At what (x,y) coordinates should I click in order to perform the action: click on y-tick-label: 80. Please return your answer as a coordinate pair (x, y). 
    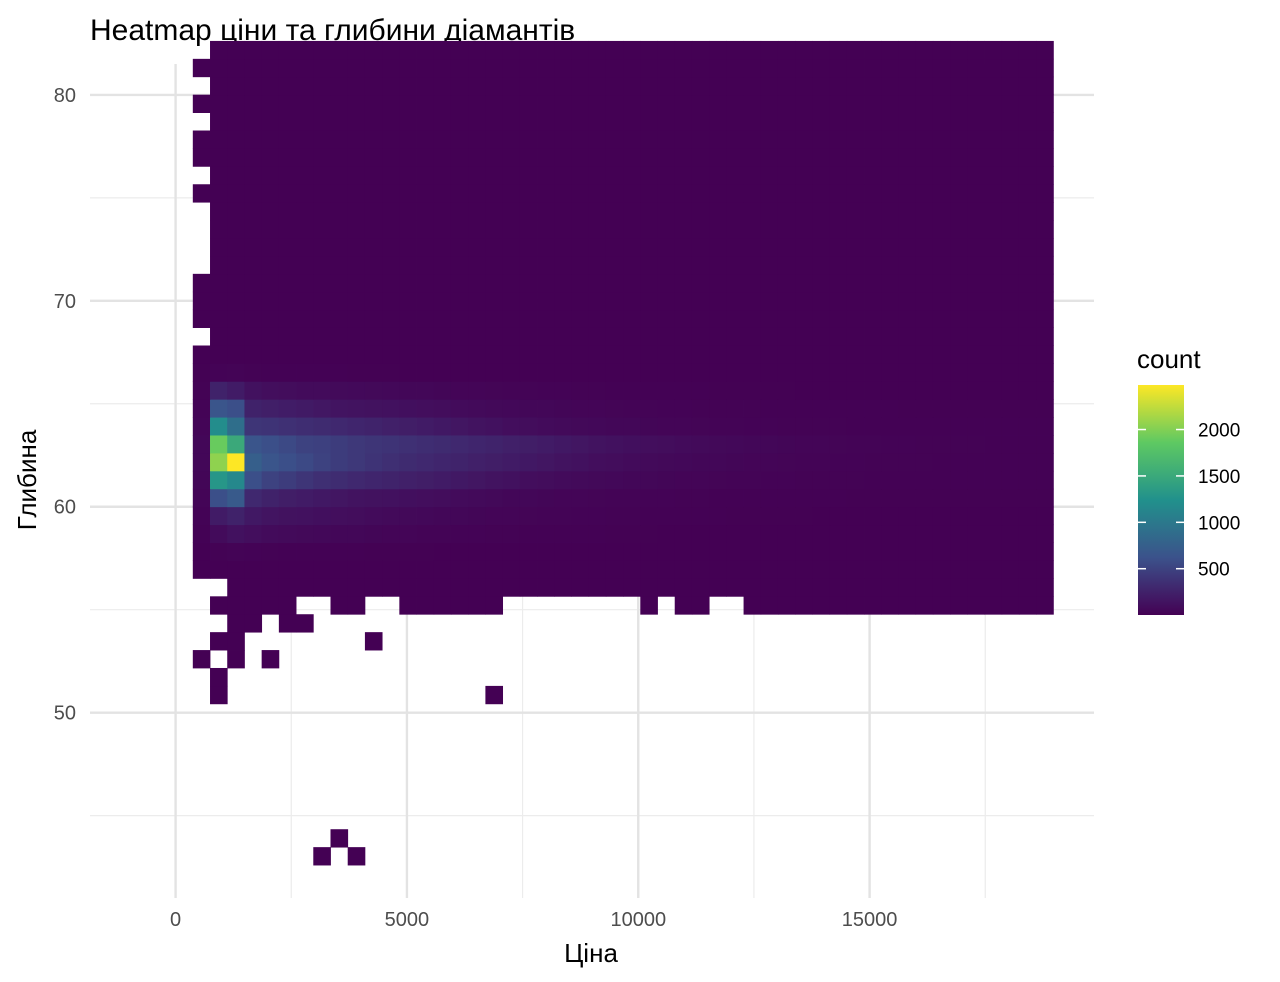
    Looking at the image, I should click on (65, 96).